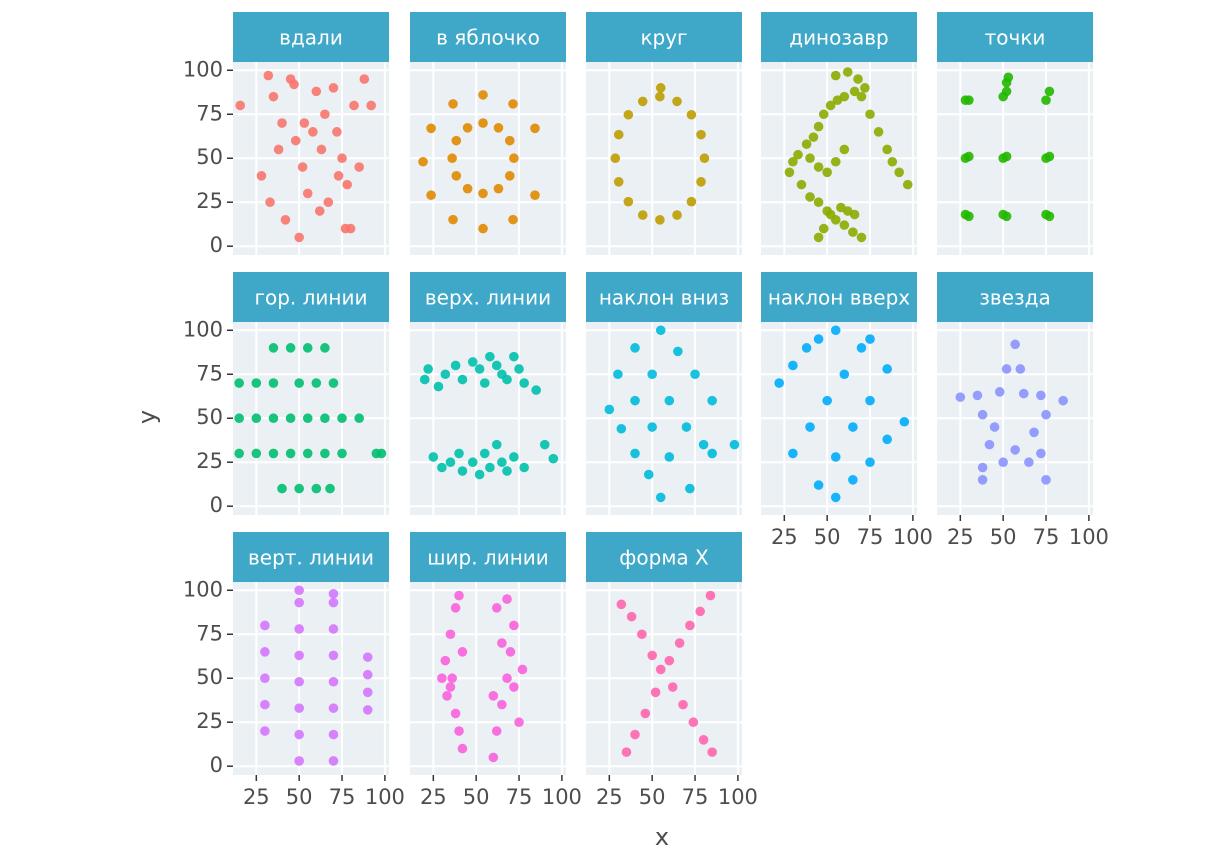  I want to click on y-tick-label: 100, so click(203, 329).